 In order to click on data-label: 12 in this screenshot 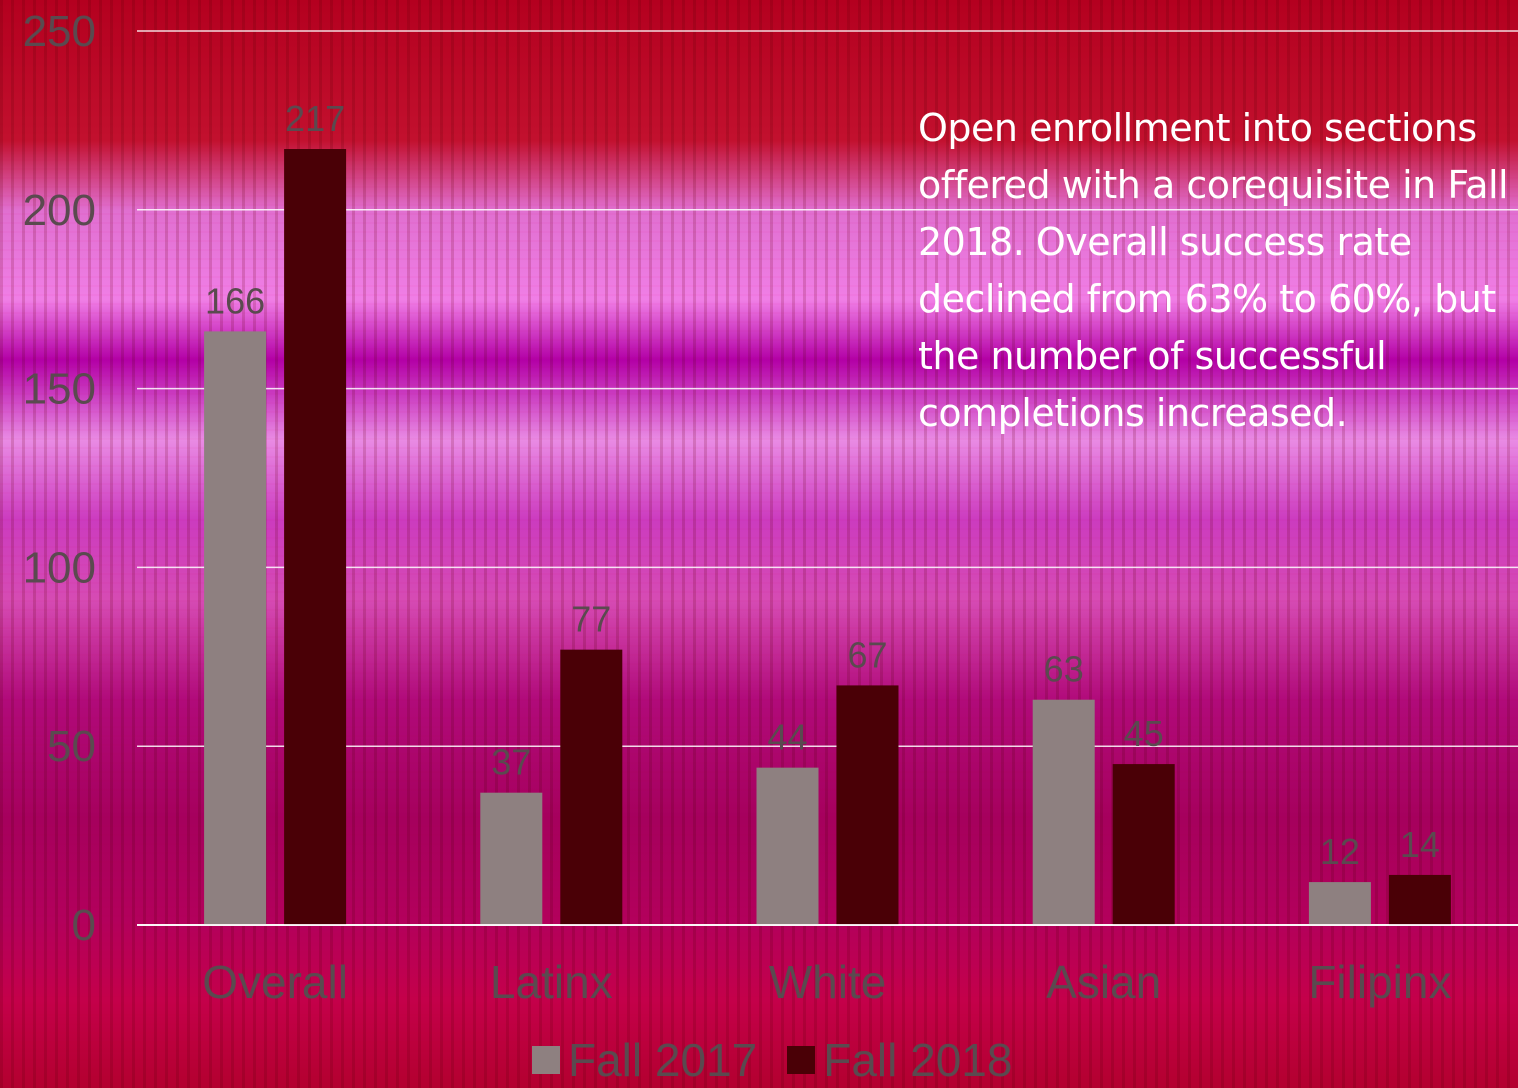, I will do `click(1340, 851)`.